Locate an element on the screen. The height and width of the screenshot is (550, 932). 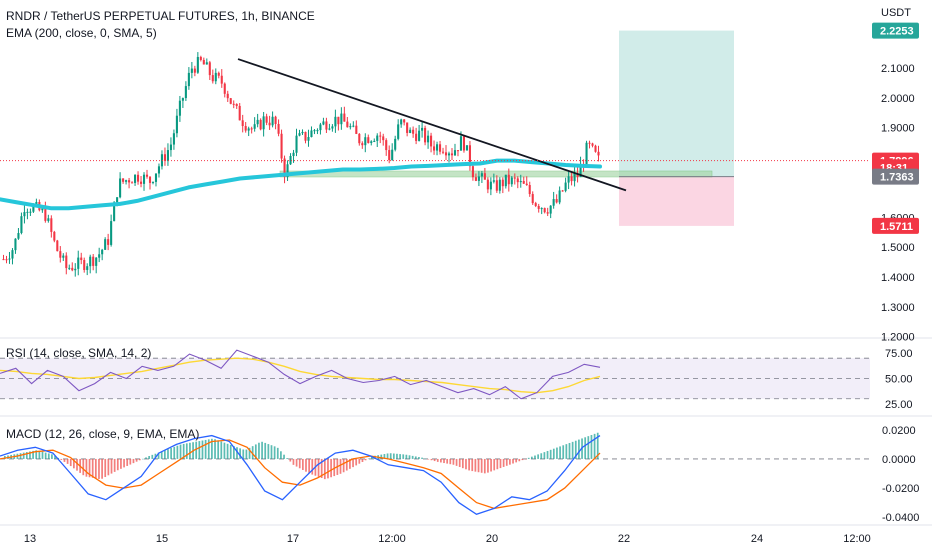
time-tick-label: 24 is located at coordinates (757, 539).